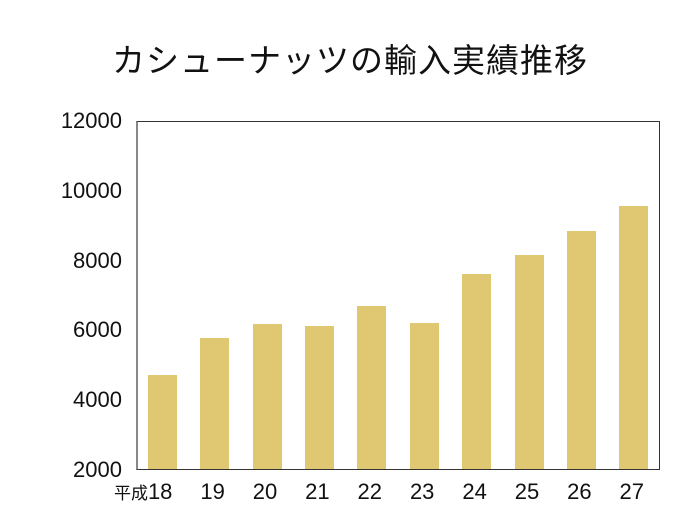 This screenshot has height=525, width=700. I want to click on x-tick-label: 平成18, so click(143, 491).